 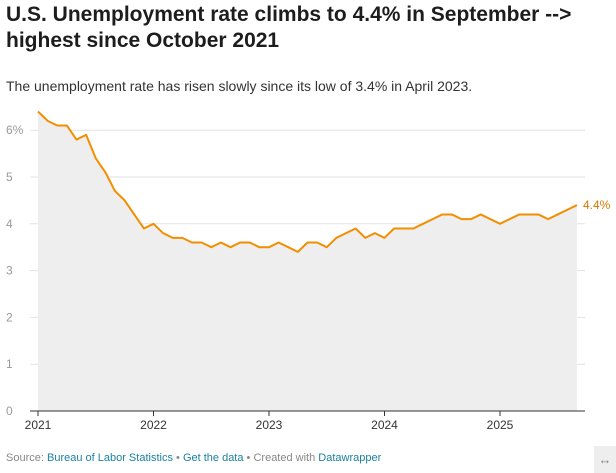 I want to click on x-tick-label: 2023, so click(x=269, y=425).